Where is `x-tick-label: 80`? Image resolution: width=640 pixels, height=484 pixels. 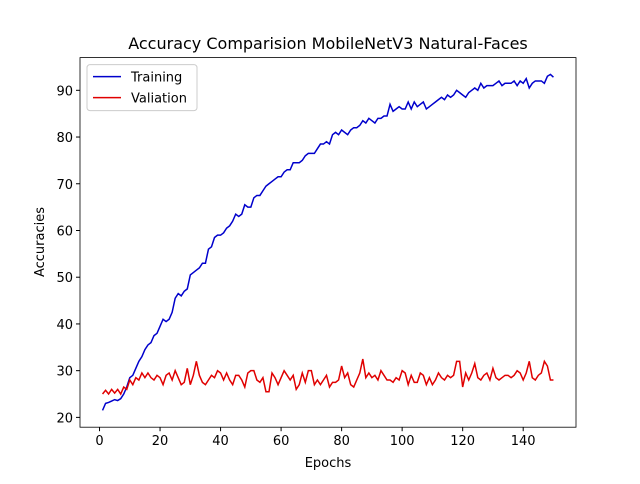 x-tick-label: 80 is located at coordinates (341, 441).